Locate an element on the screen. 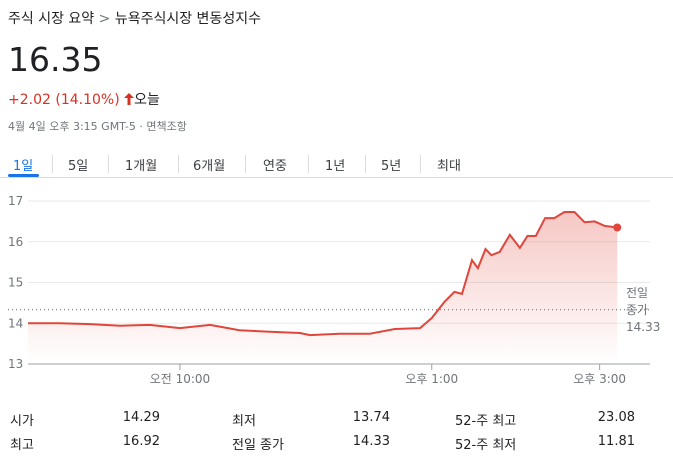 Image resolution: width=673 pixels, height=457 pixels. y-tick-label: 15 is located at coordinates (15, 283).